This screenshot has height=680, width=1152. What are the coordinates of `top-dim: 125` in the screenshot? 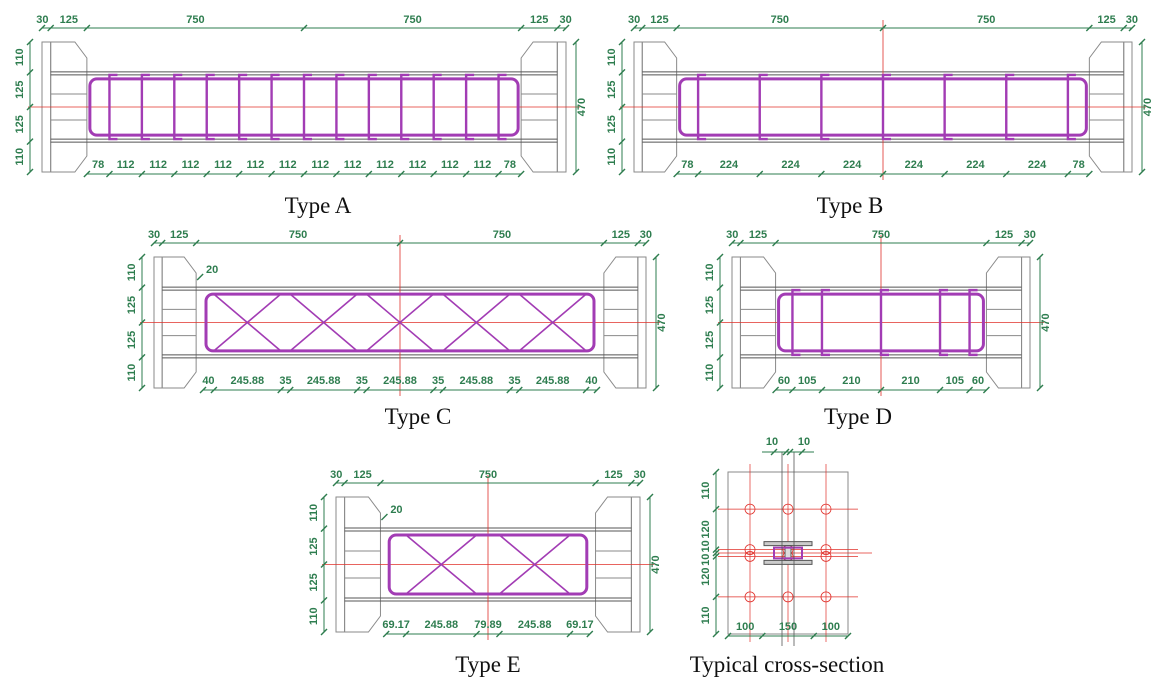 It's located at (1004, 235).